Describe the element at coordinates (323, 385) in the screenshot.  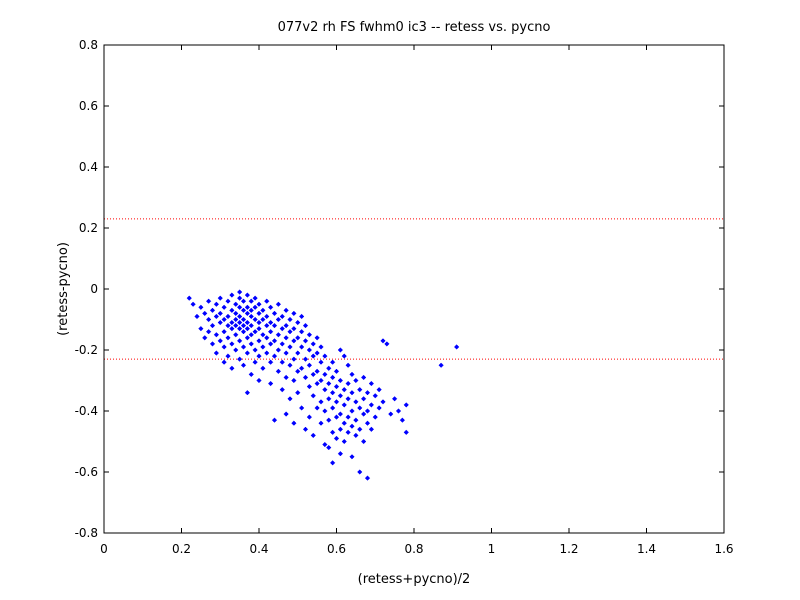
I see `data-points` at that location.